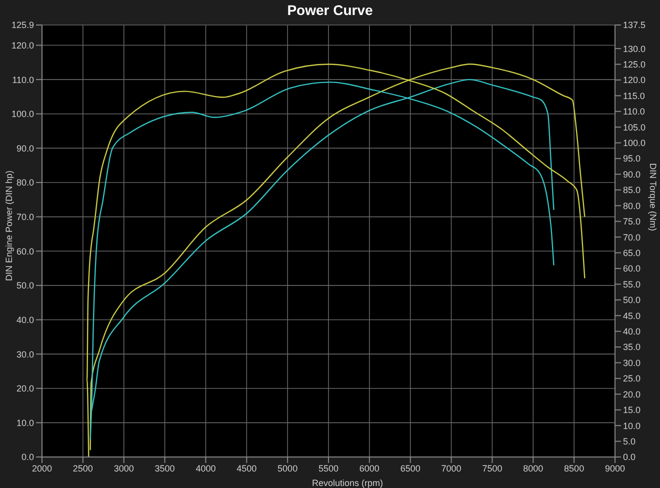 Image resolution: width=660 pixels, height=488 pixels. I want to click on y-tick-label: 110.0, so click(23, 79).